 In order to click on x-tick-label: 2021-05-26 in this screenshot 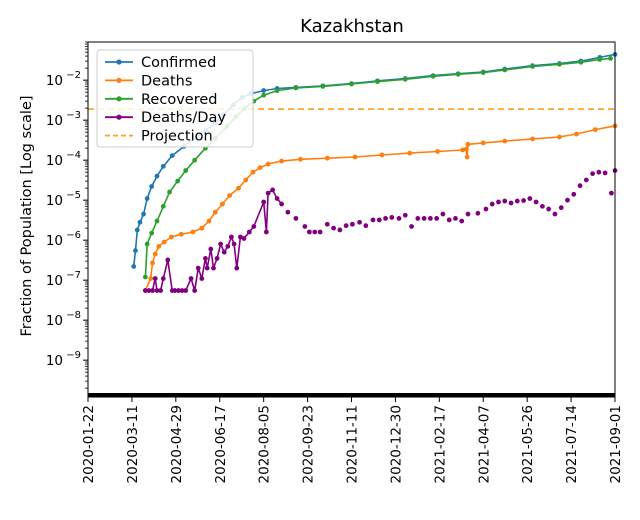, I will do `click(528, 444)`.